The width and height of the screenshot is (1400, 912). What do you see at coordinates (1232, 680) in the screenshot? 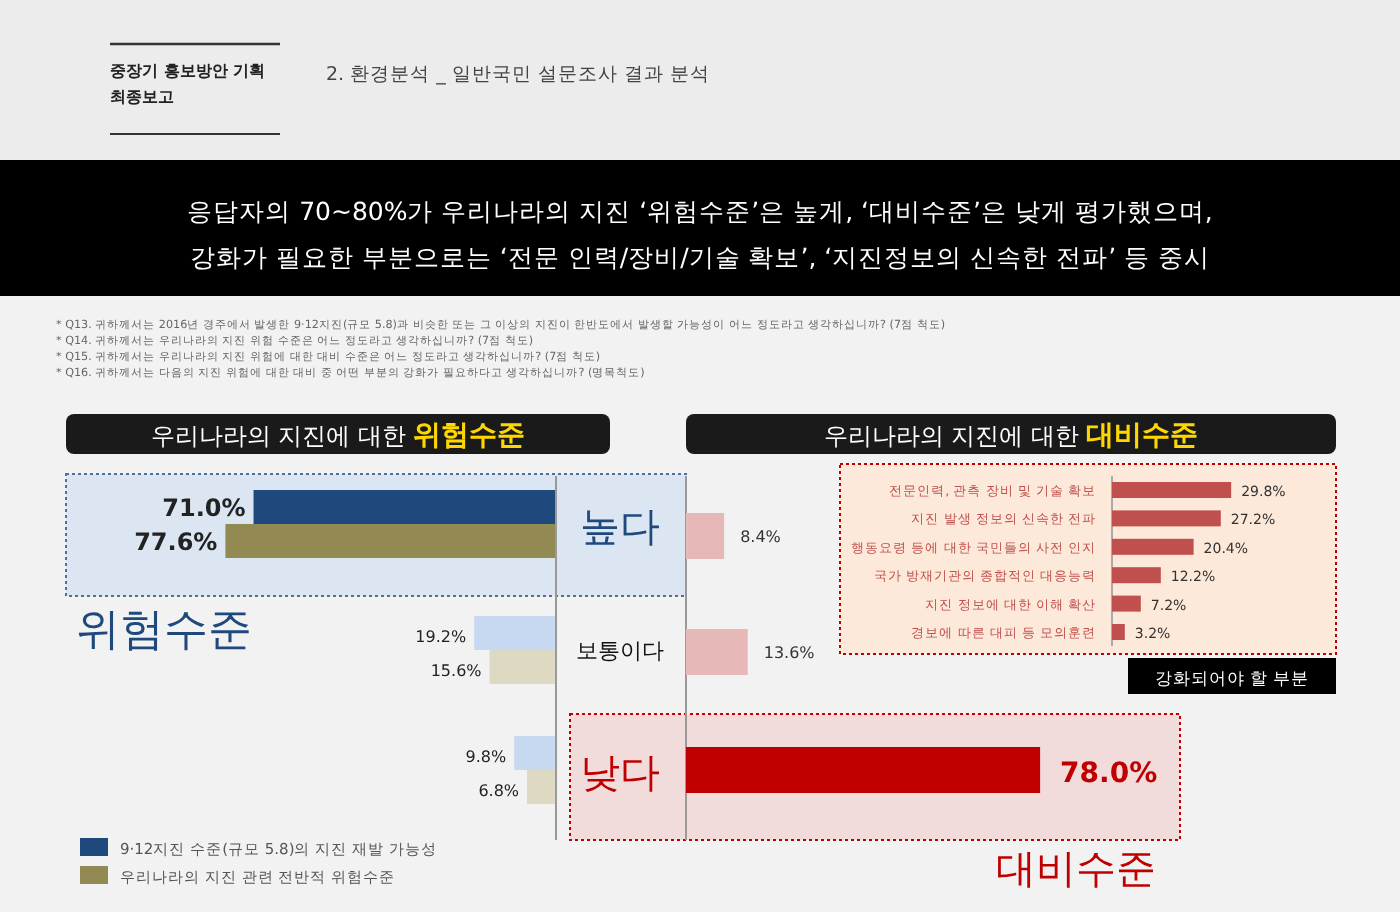
I see `text: 강화되어야 할 부분` at bounding box center [1232, 680].